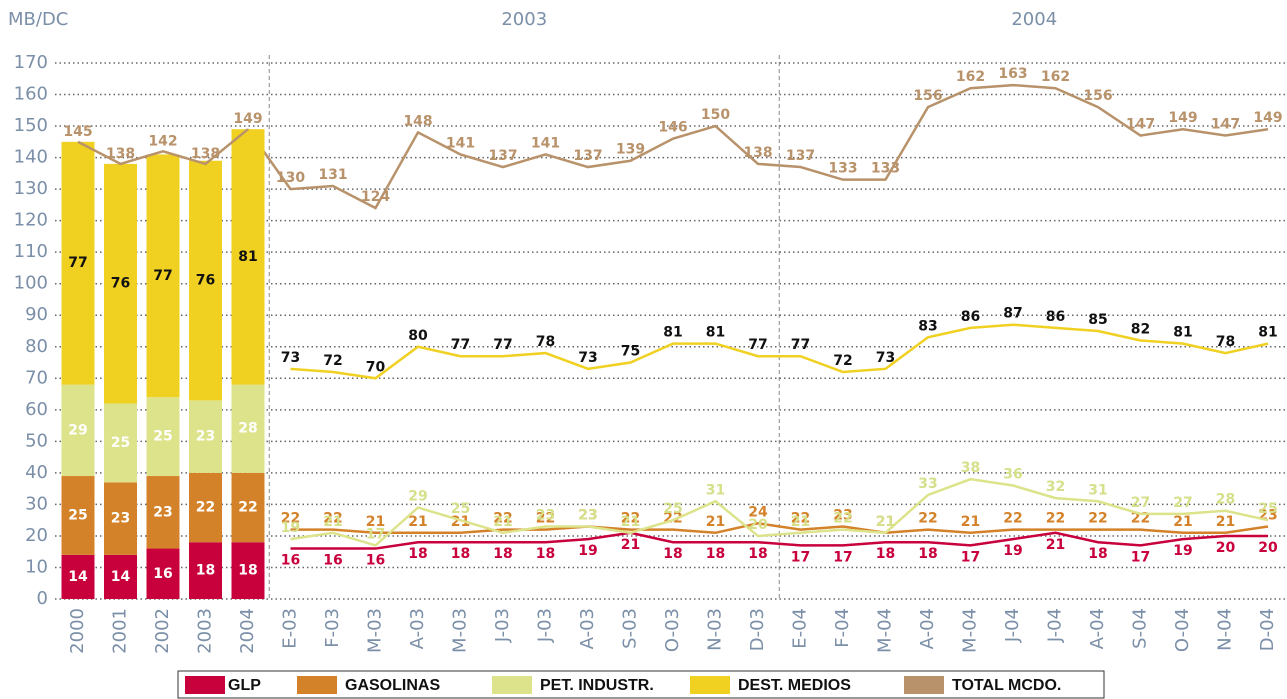  What do you see at coordinates (1097, 490) in the screenshot?
I see `data-label: 31` at bounding box center [1097, 490].